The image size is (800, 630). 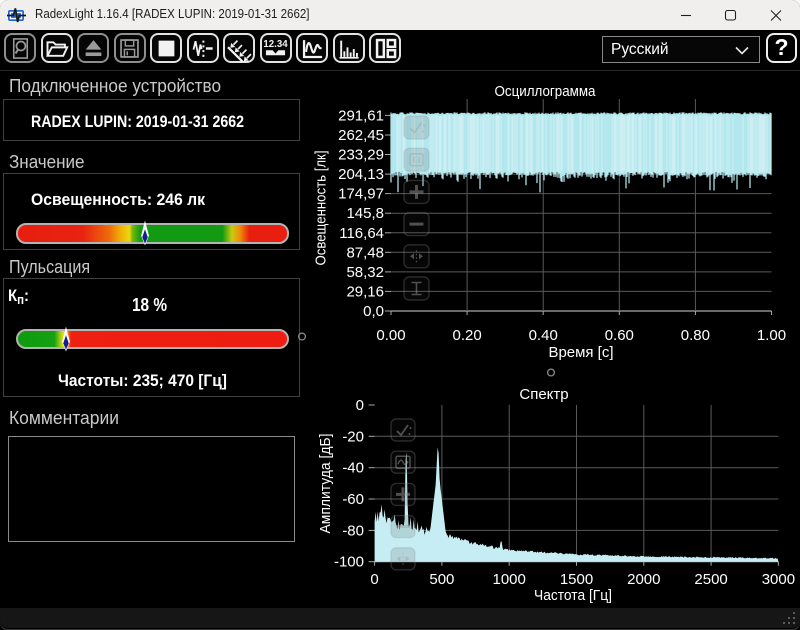 What do you see at coordinates (325, 484) in the screenshot?
I see `svg-text: Амплитуда [дБ]` at bounding box center [325, 484].